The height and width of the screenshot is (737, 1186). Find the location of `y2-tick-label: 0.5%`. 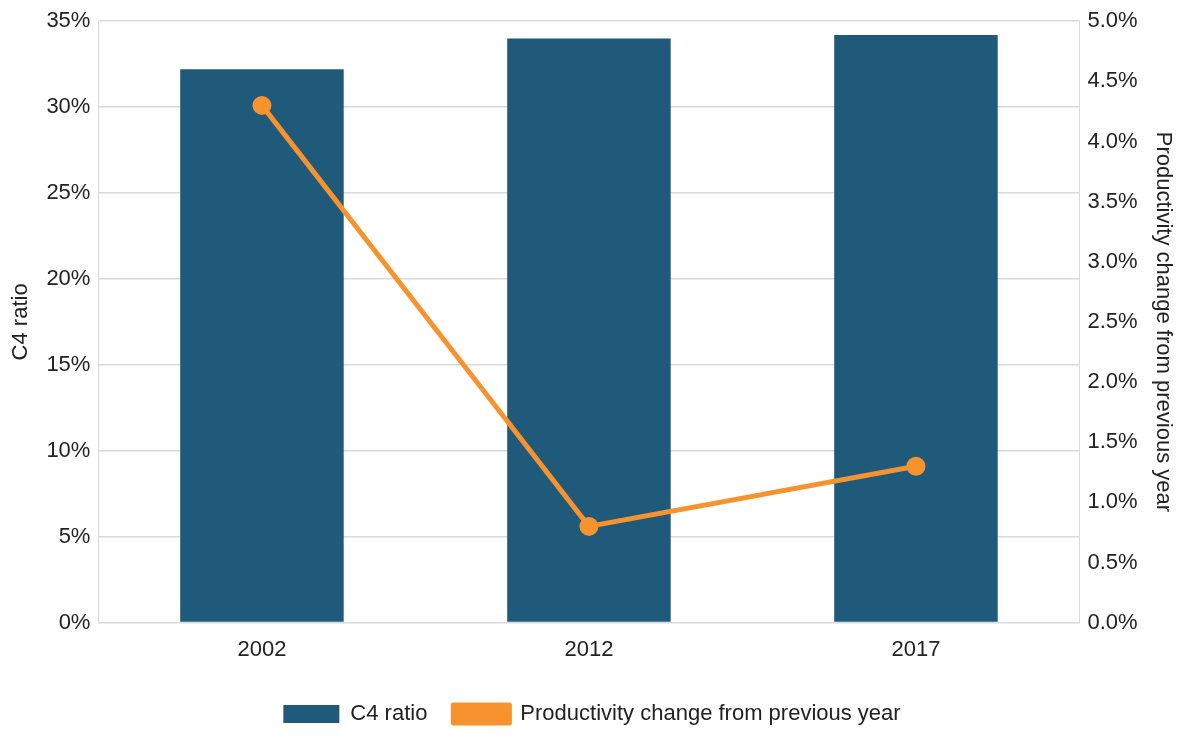

y2-tick-label: 0.5% is located at coordinates (1112, 561).